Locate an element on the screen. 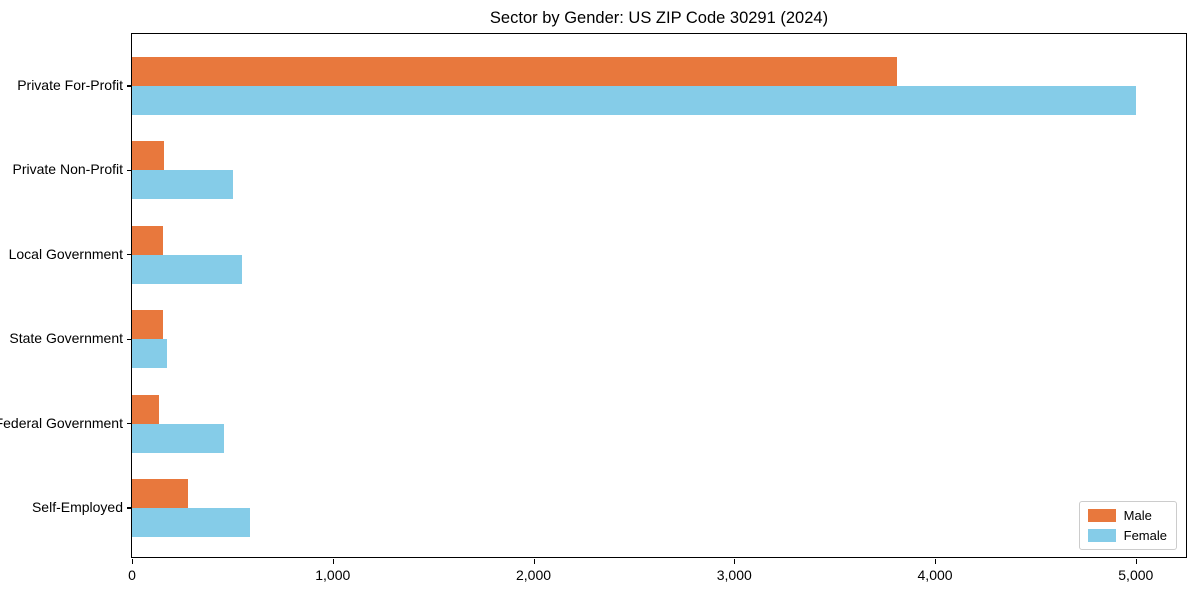  bar-female-self-employed is located at coordinates (191, 522).